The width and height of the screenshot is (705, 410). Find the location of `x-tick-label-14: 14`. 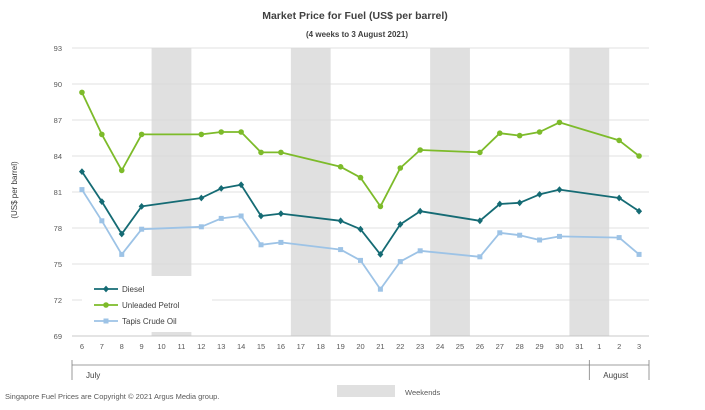

x-tick-label-14: 14 is located at coordinates (241, 346).